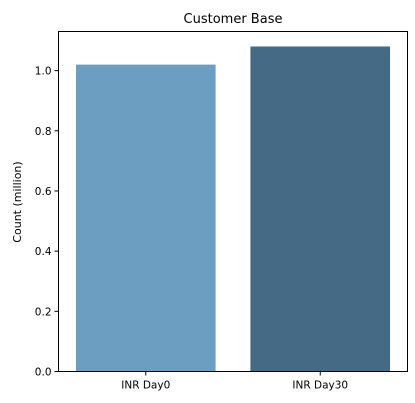 The image size is (415, 403). Describe the element at coordinates (17, 201) in the screenshot. I see `y-axis-label: Count (million)` at that location.